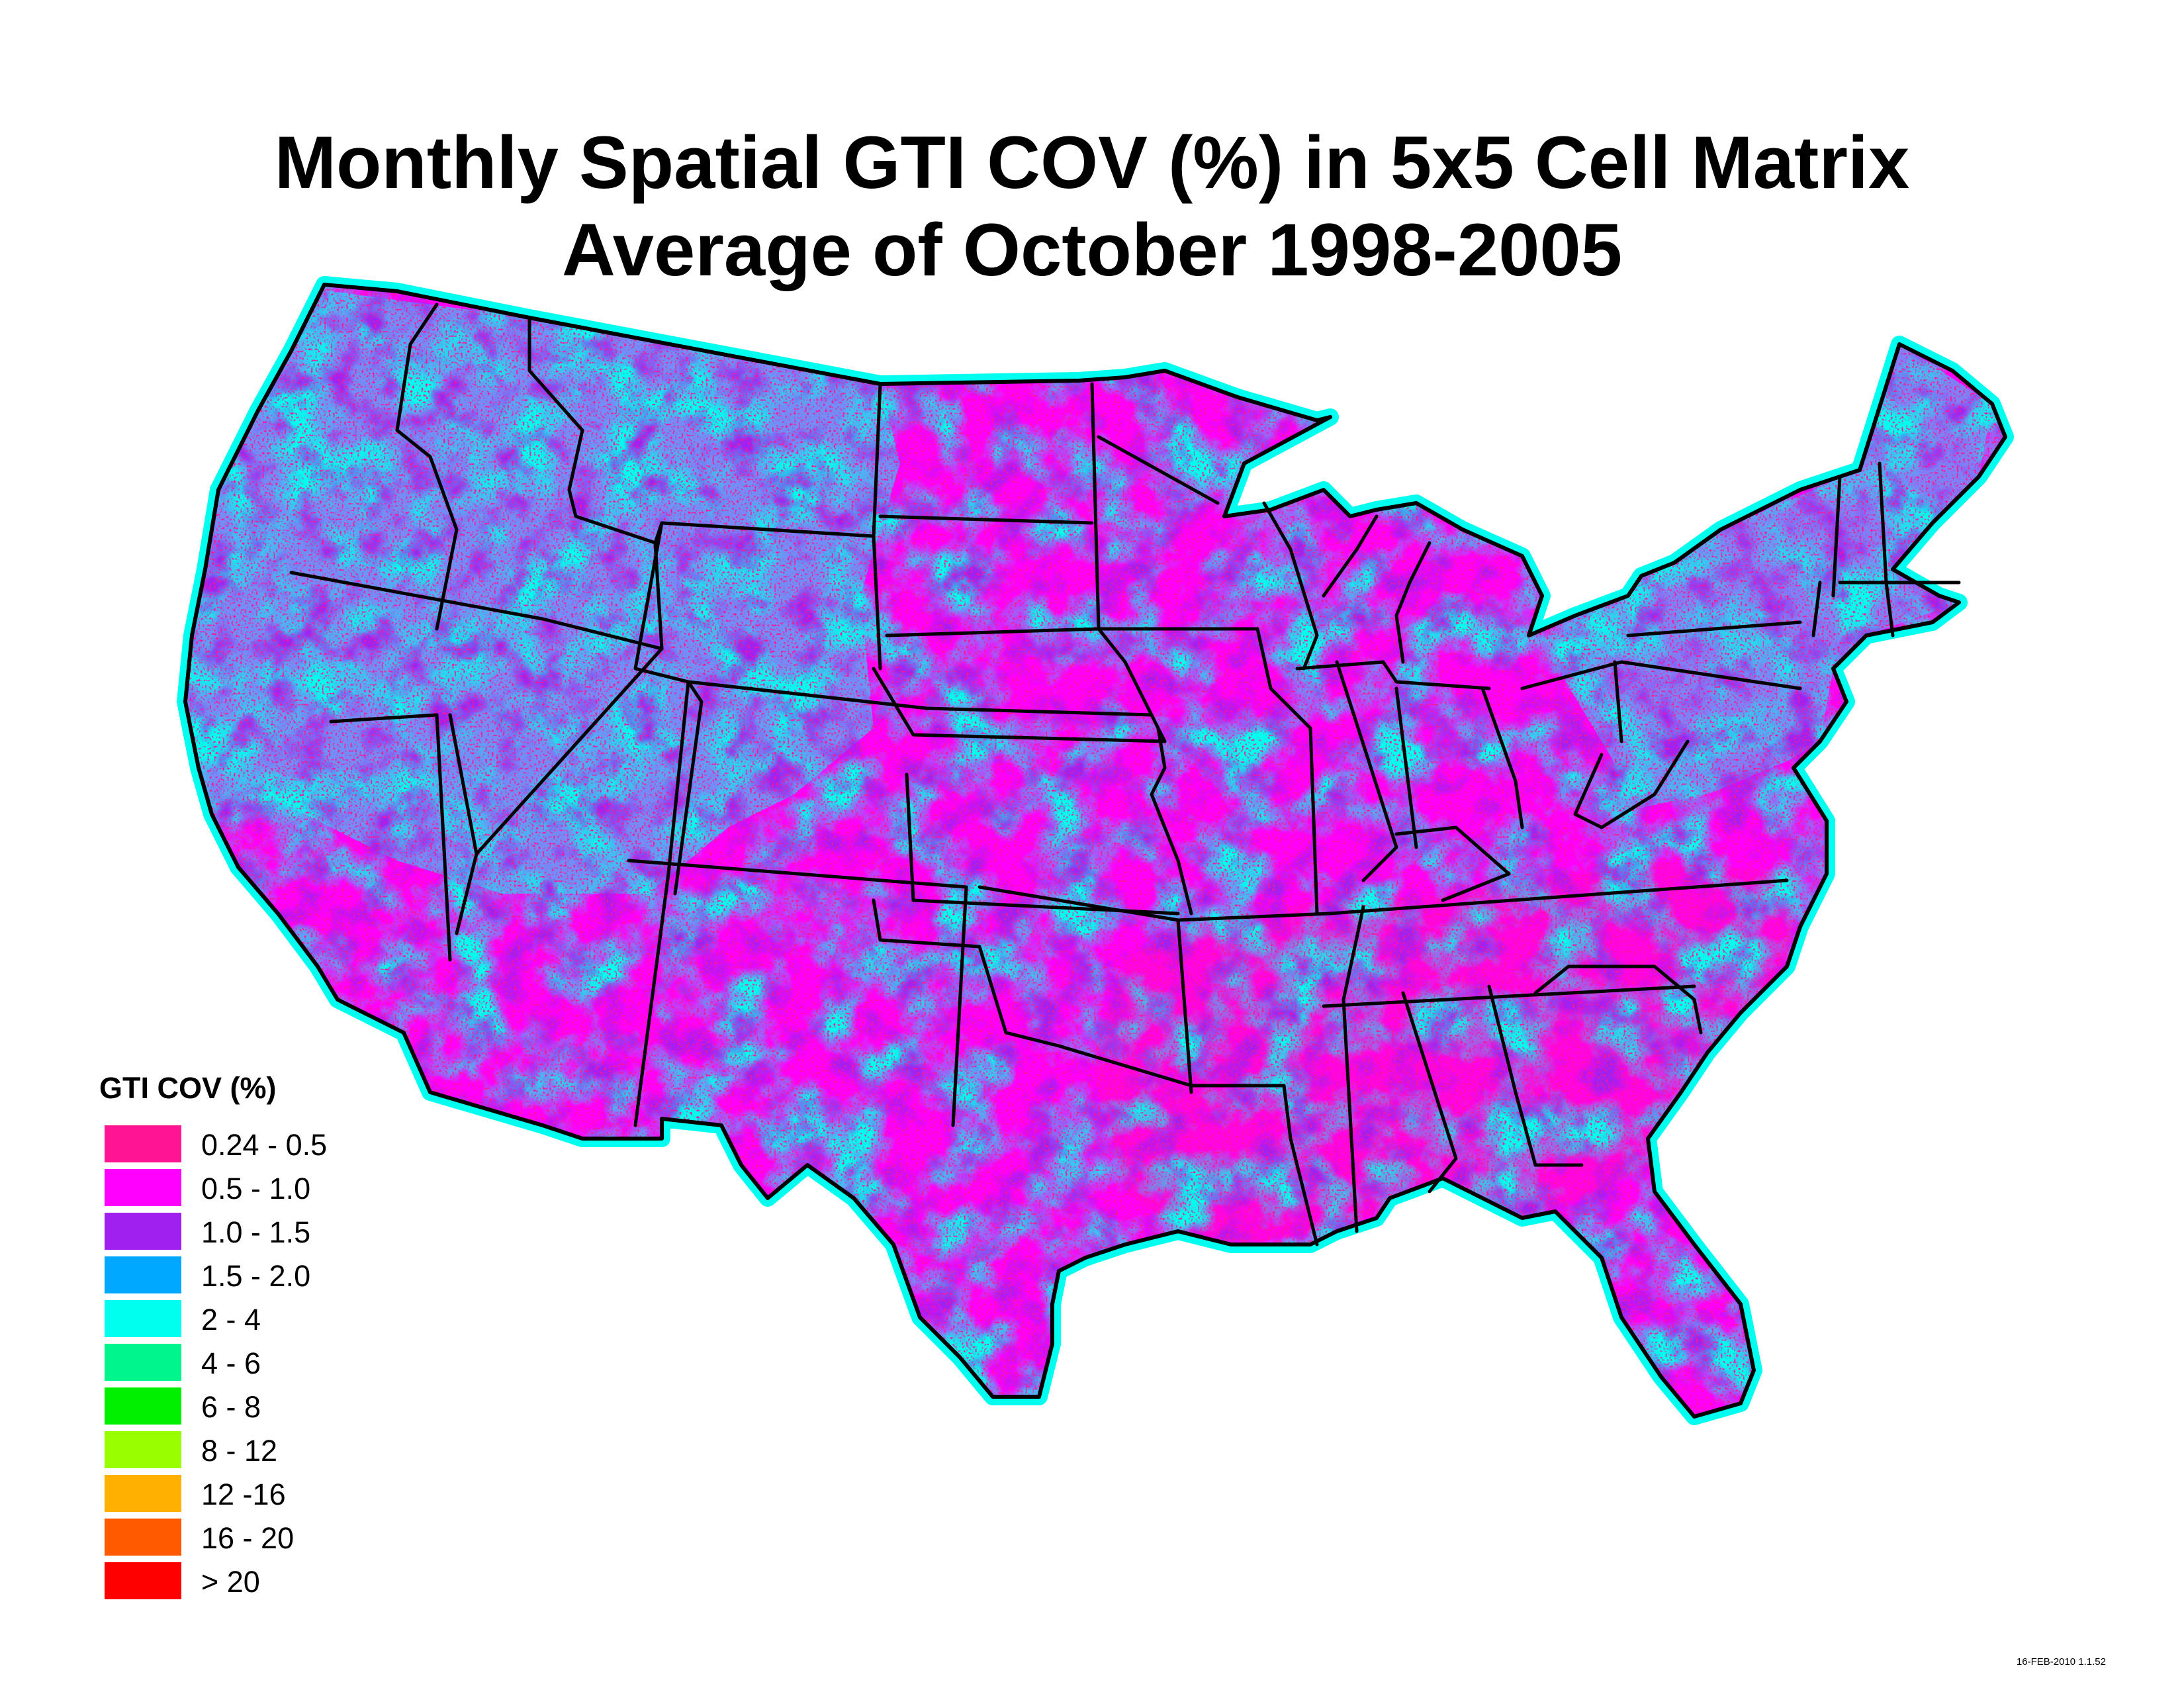  I want to click on legend-label: 16 - 20, so click(248, 1538).